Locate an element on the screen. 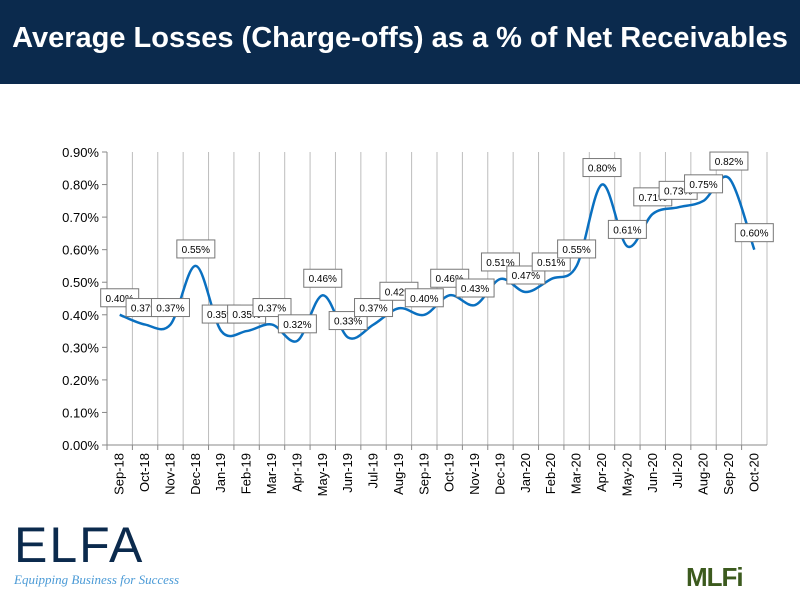 Image resolution: width=800 pixels, height=600 pixels. x-tick-label: May-20 is located at coordinates (626, 474).